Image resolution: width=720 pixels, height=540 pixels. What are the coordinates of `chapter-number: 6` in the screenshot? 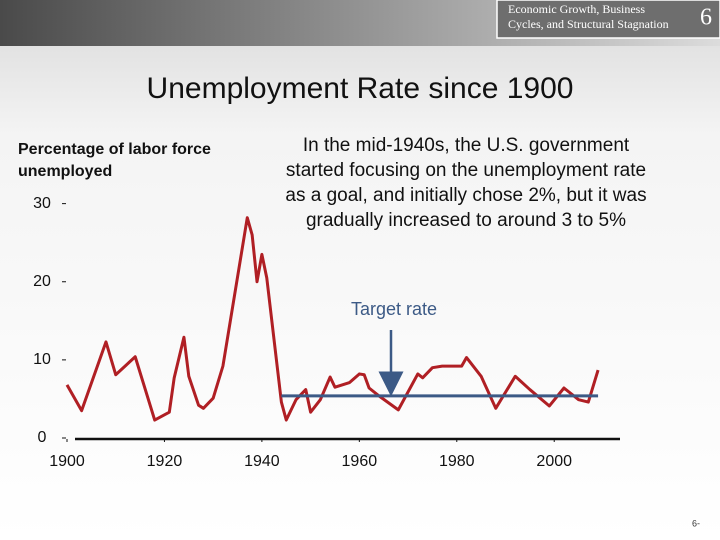 It's located at (706, 18).